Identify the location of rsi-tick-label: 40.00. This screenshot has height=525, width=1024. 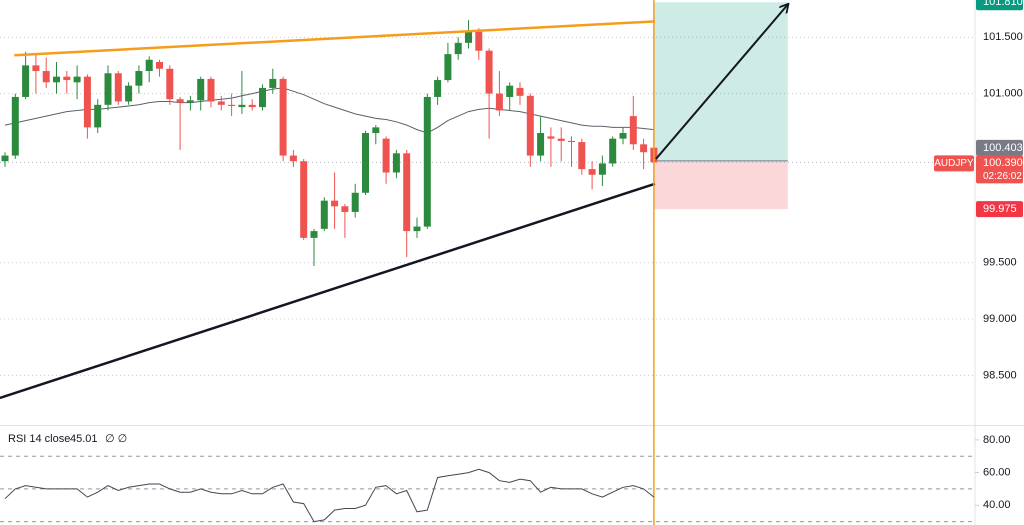
(997, 505).